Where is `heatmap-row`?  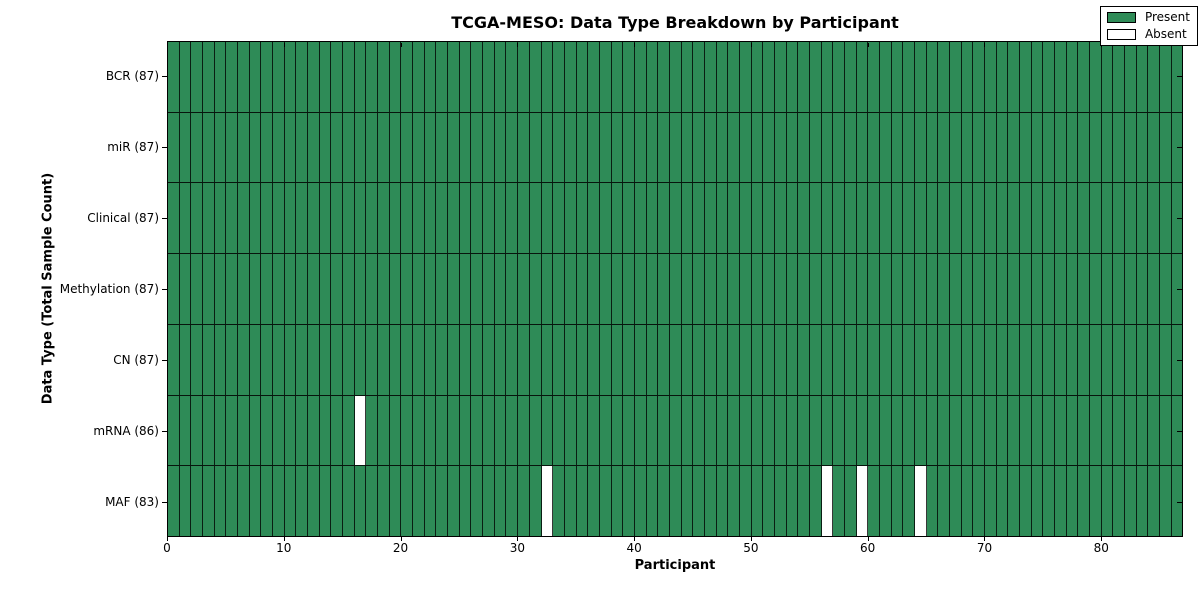 heatmap-row is located at coordinates (675, 219).